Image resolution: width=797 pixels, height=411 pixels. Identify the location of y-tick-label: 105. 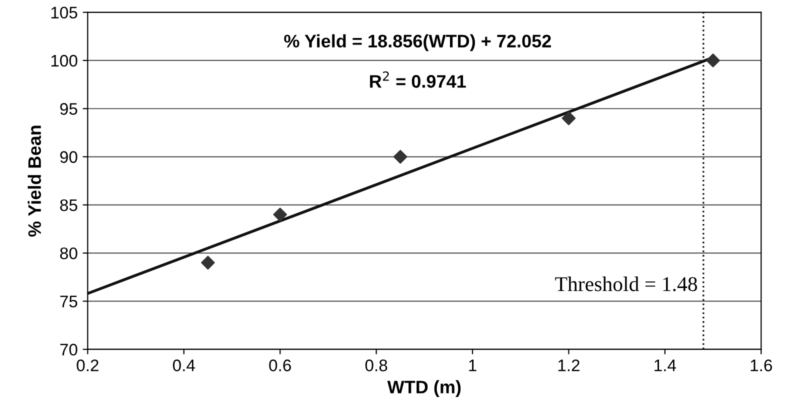
(64, 12).